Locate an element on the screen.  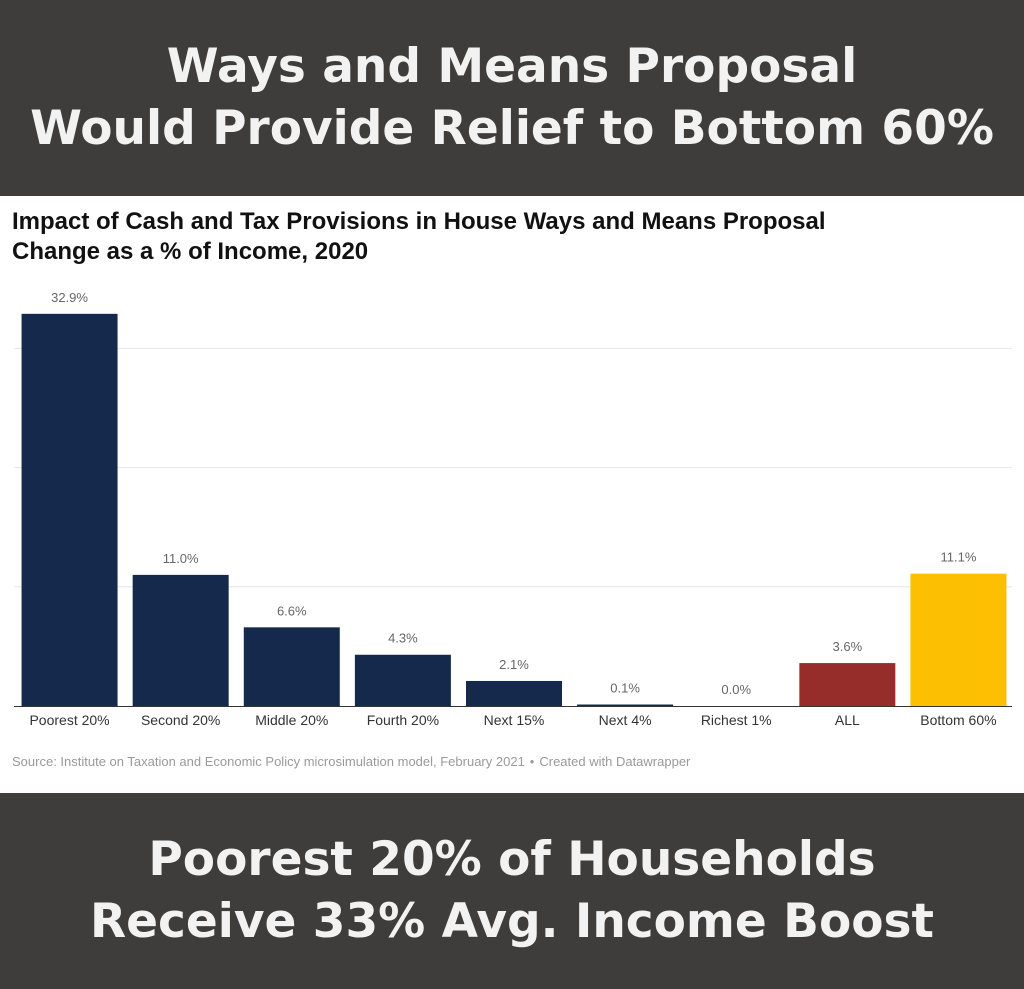
headline-line-1: Ways and Means Proposal is located at coordinates (512, 66).